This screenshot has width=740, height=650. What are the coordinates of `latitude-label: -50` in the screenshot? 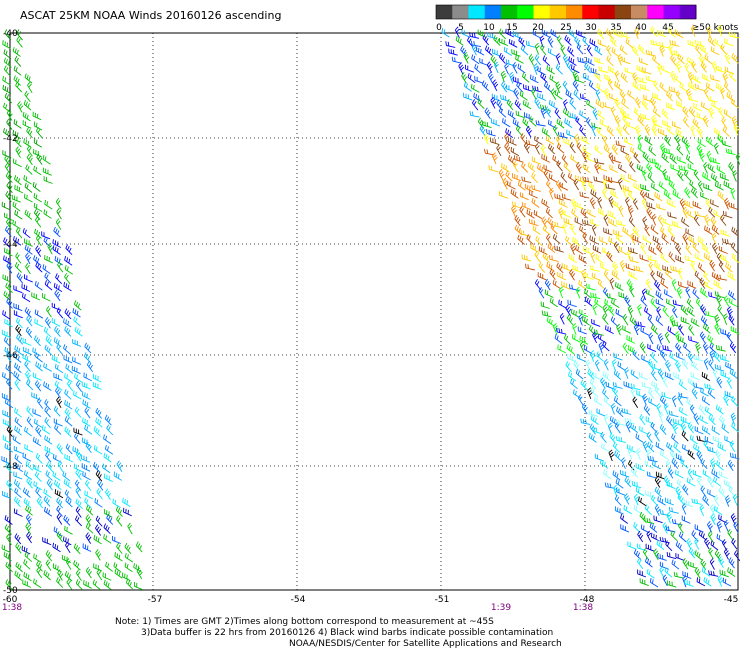 It's located at (10, 591).